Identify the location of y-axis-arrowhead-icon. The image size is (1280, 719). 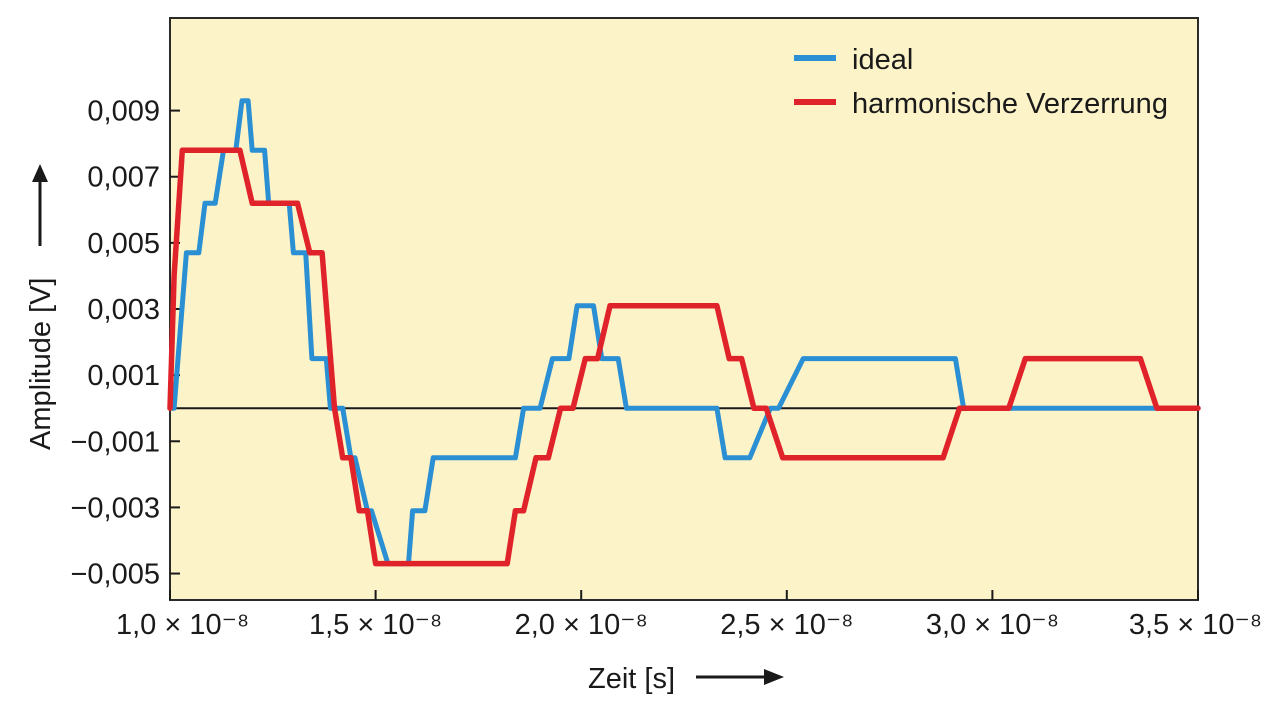
(40, 173).